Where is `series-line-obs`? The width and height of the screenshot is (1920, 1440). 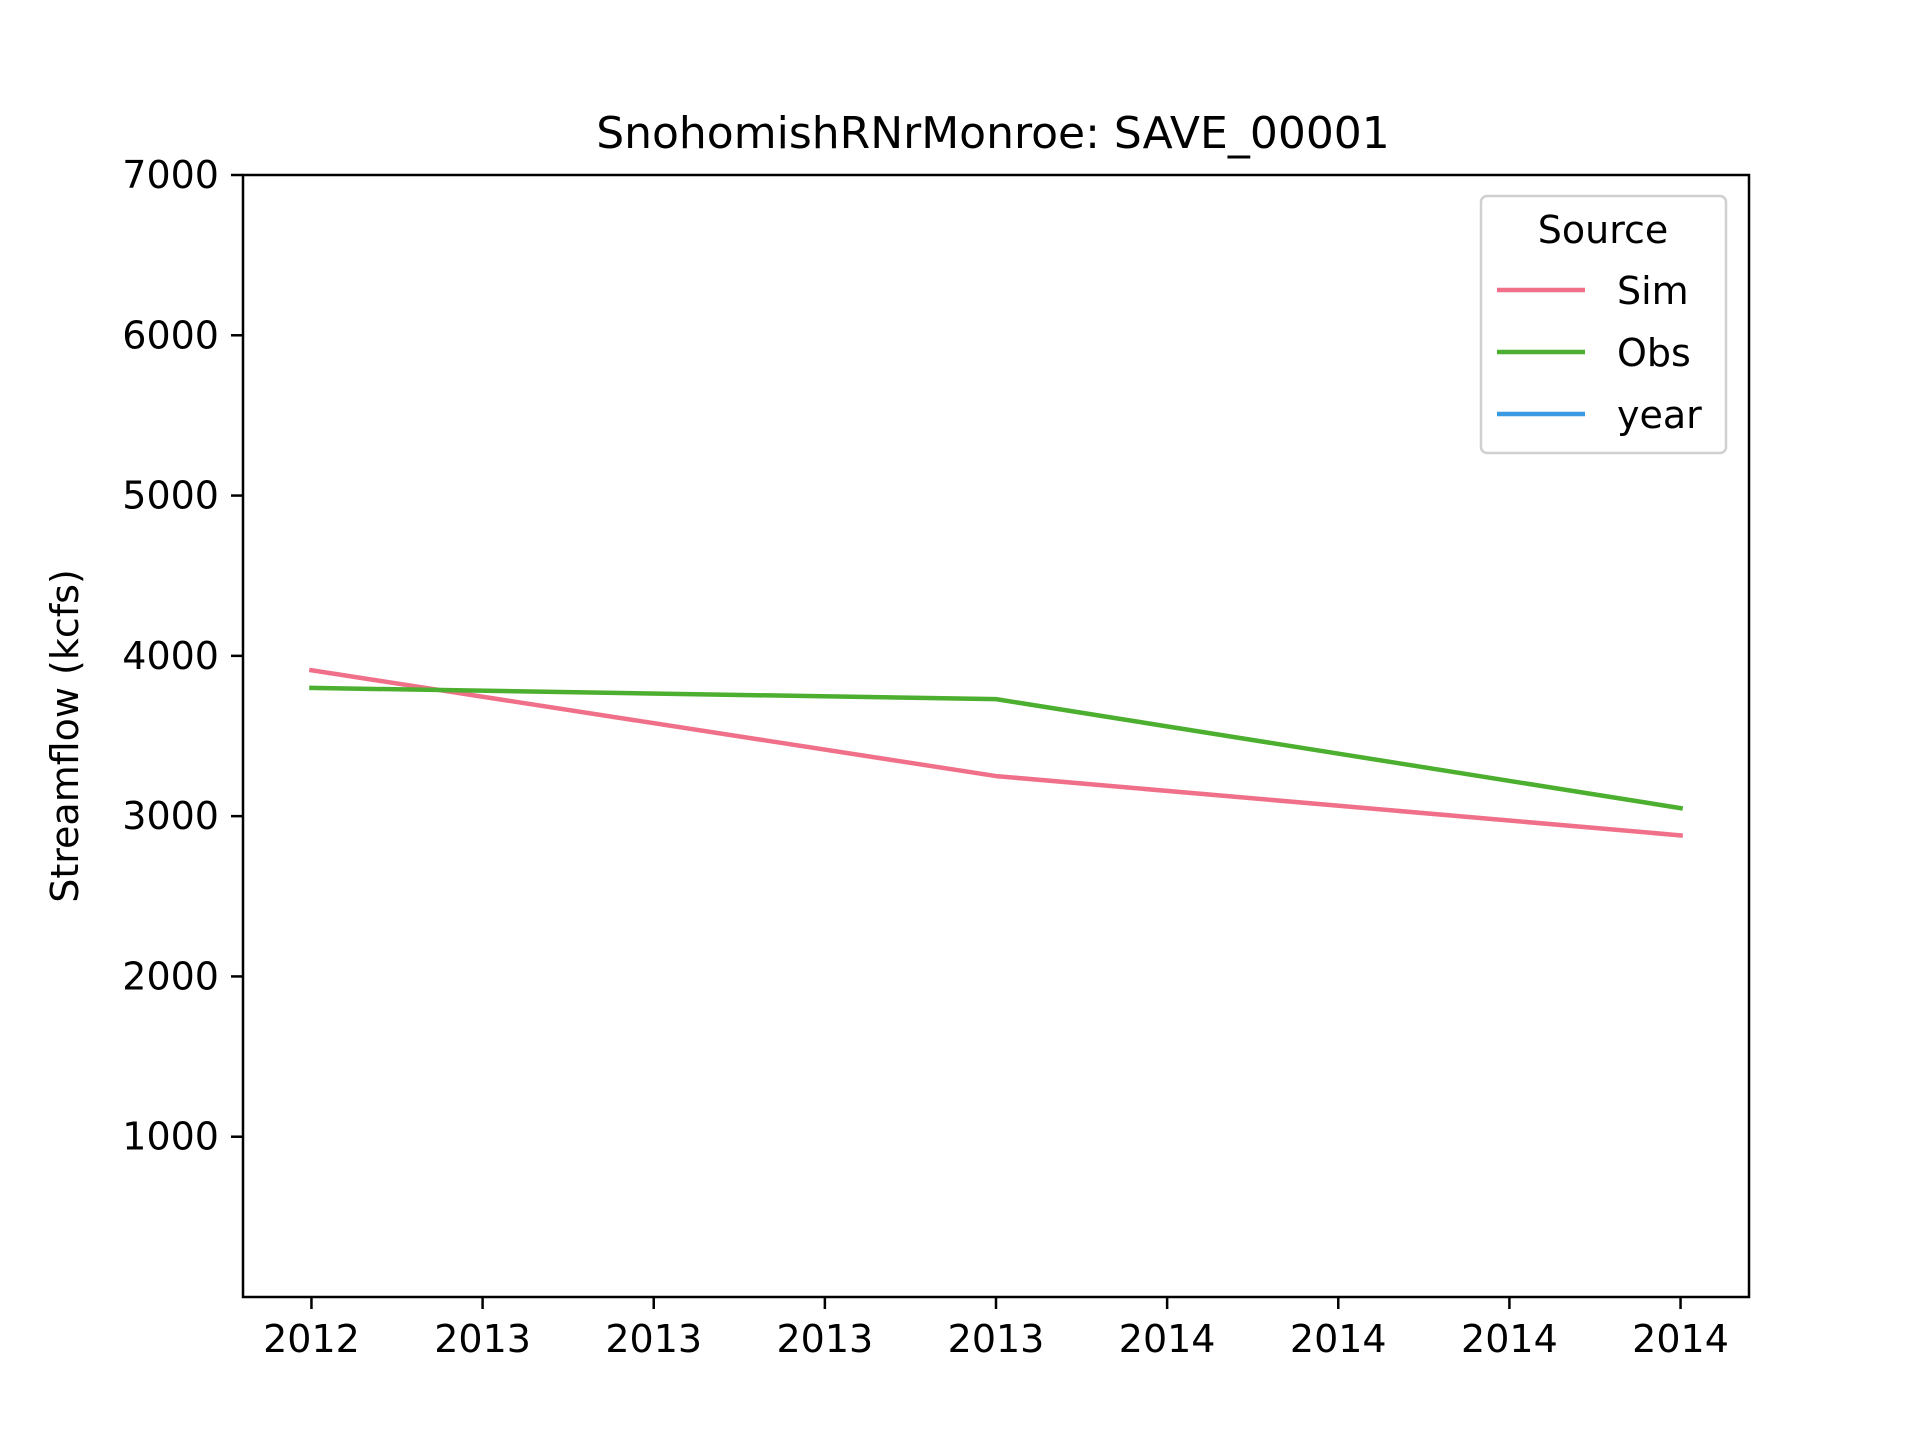 series-line-obs is located at coordinates (996, 748).